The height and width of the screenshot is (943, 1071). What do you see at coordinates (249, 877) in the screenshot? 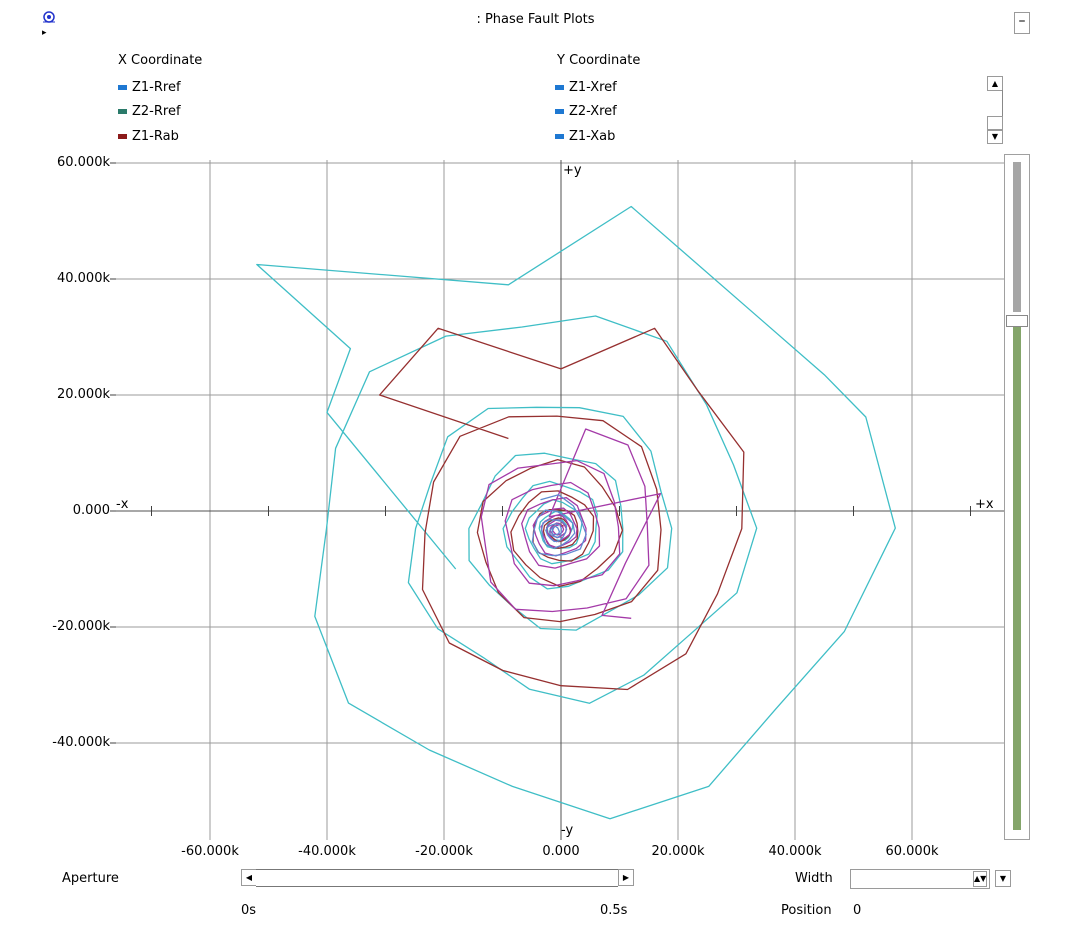
I see `aperture-left-button: ◀` at bounding box center [249, 877].